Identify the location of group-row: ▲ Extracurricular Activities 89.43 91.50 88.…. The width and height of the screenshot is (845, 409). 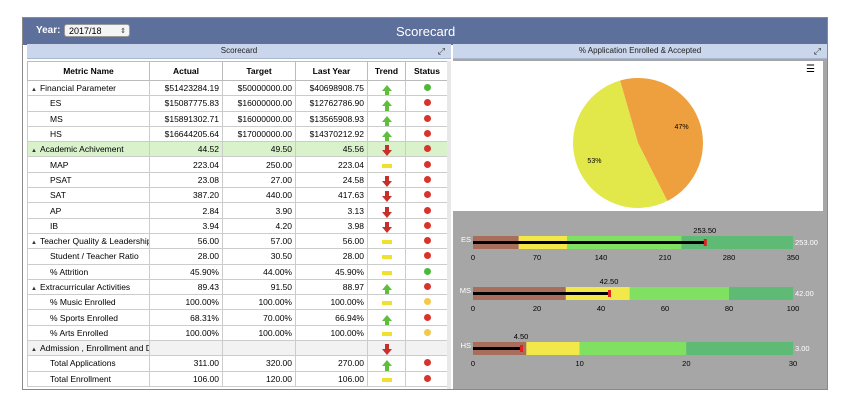
(237, 287).